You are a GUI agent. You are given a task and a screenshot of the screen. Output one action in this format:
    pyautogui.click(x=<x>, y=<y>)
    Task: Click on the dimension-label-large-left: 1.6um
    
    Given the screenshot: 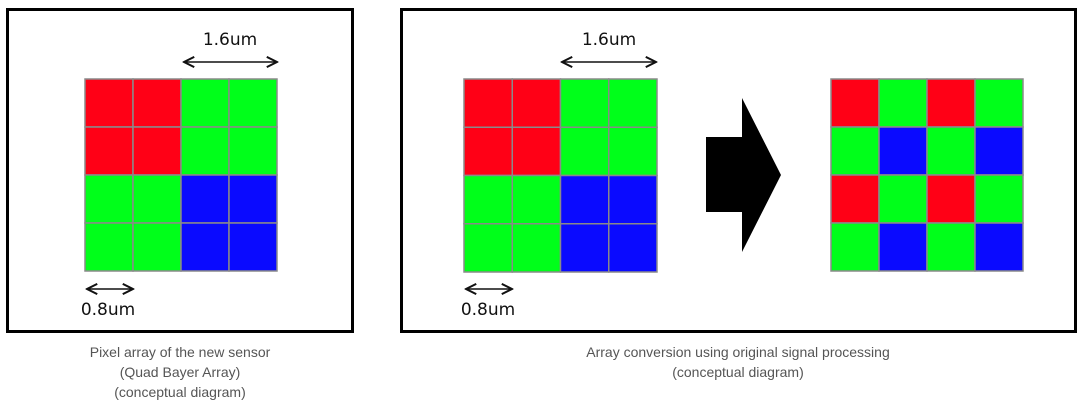 What is the action you would take?
    pyautogui.click(x=230, y=40)
    